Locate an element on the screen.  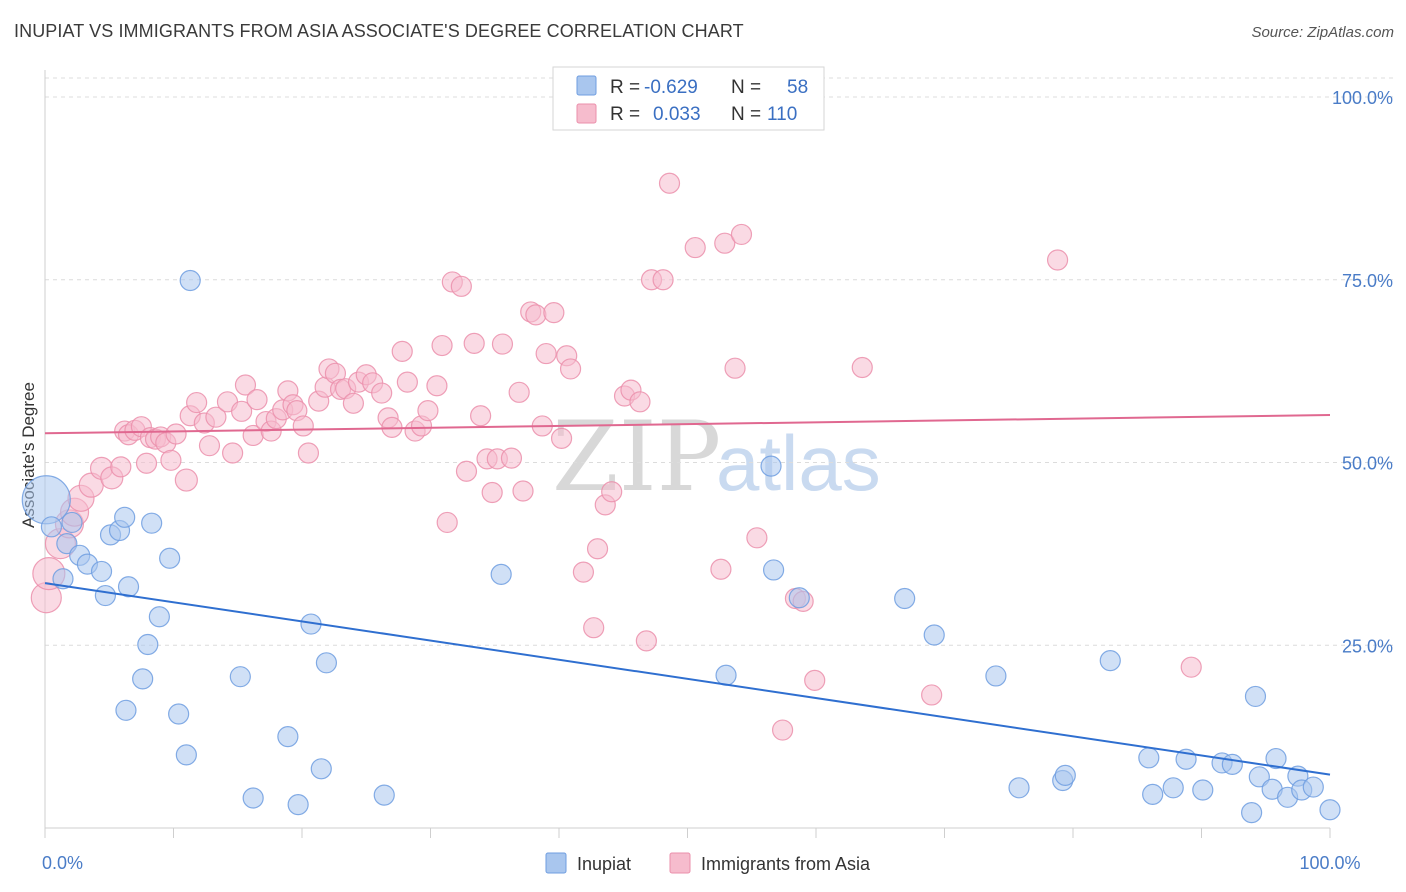
x-tick-label-max: 100.0% is located at coordinates (1329, 863).